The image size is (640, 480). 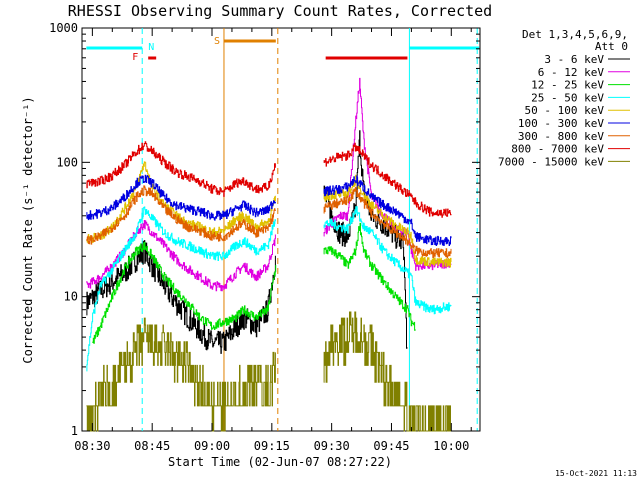 What do you see at coordinates (181, 197) in the screenshot?
I see `series-line-5-seg1` at bounding box center [181, 197].